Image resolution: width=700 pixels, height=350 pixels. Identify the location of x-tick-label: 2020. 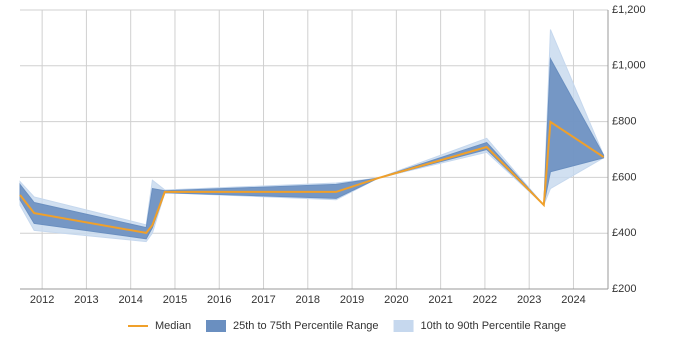
(396, 300).